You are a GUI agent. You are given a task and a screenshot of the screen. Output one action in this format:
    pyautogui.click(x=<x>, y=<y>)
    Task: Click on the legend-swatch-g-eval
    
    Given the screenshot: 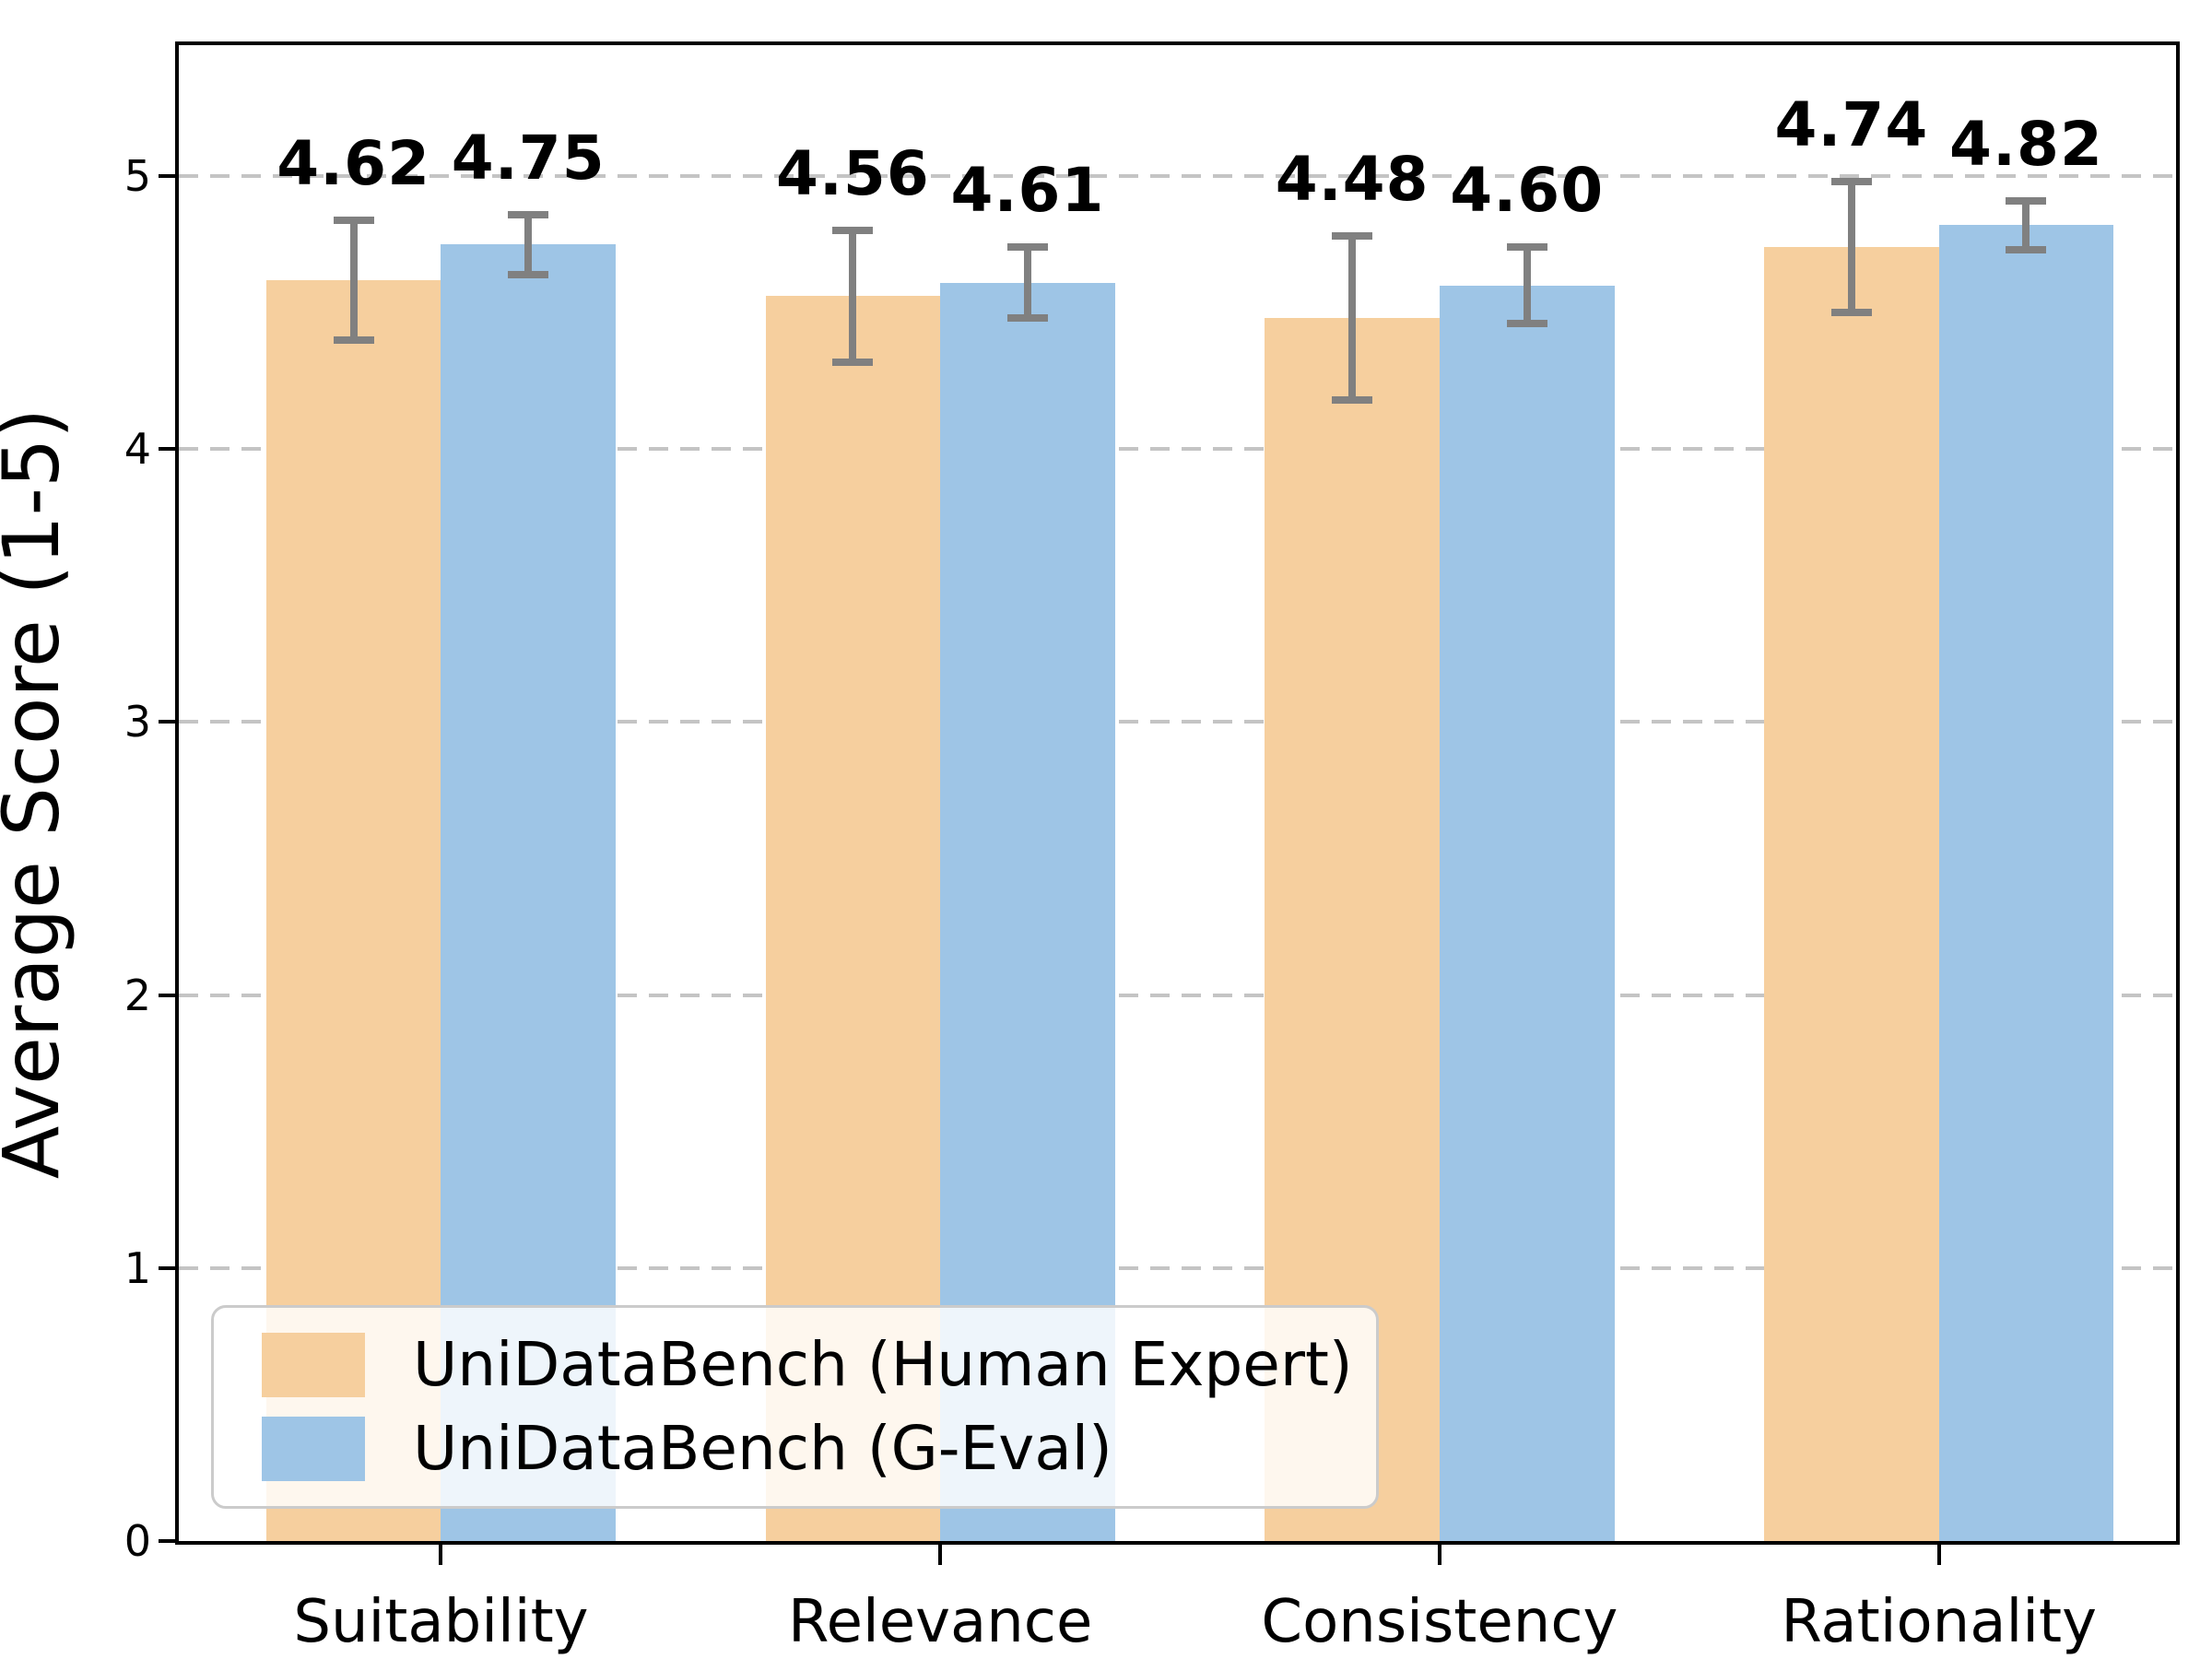 What is the action you would take?
    pyautogui.click(x=313, y=1449)
    